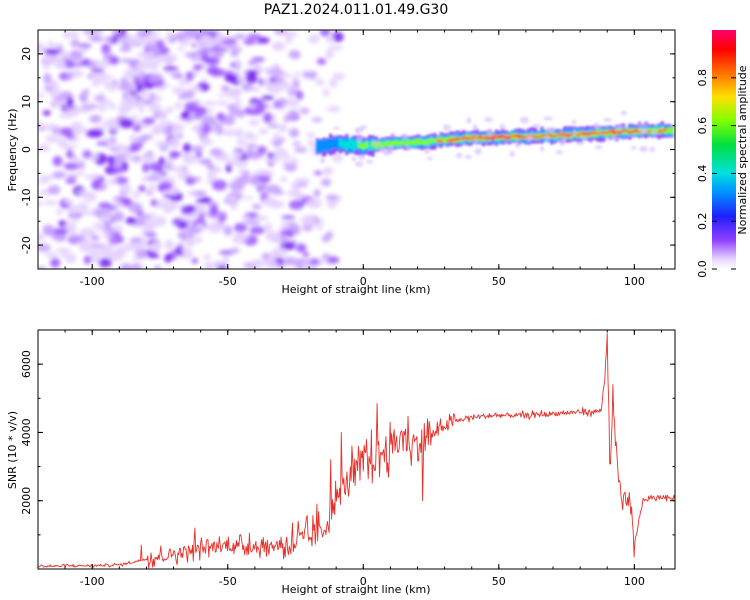  I want to click on spectrogram-x-tick-label: 0, so click(363, 281).